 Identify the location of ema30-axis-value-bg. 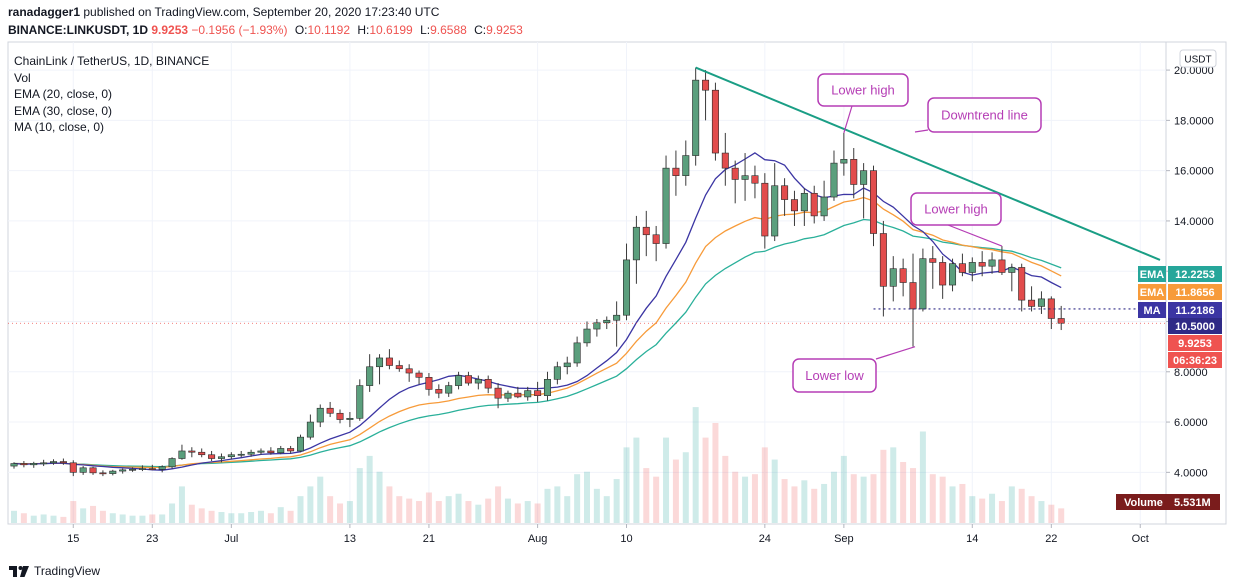
(1195, 292).